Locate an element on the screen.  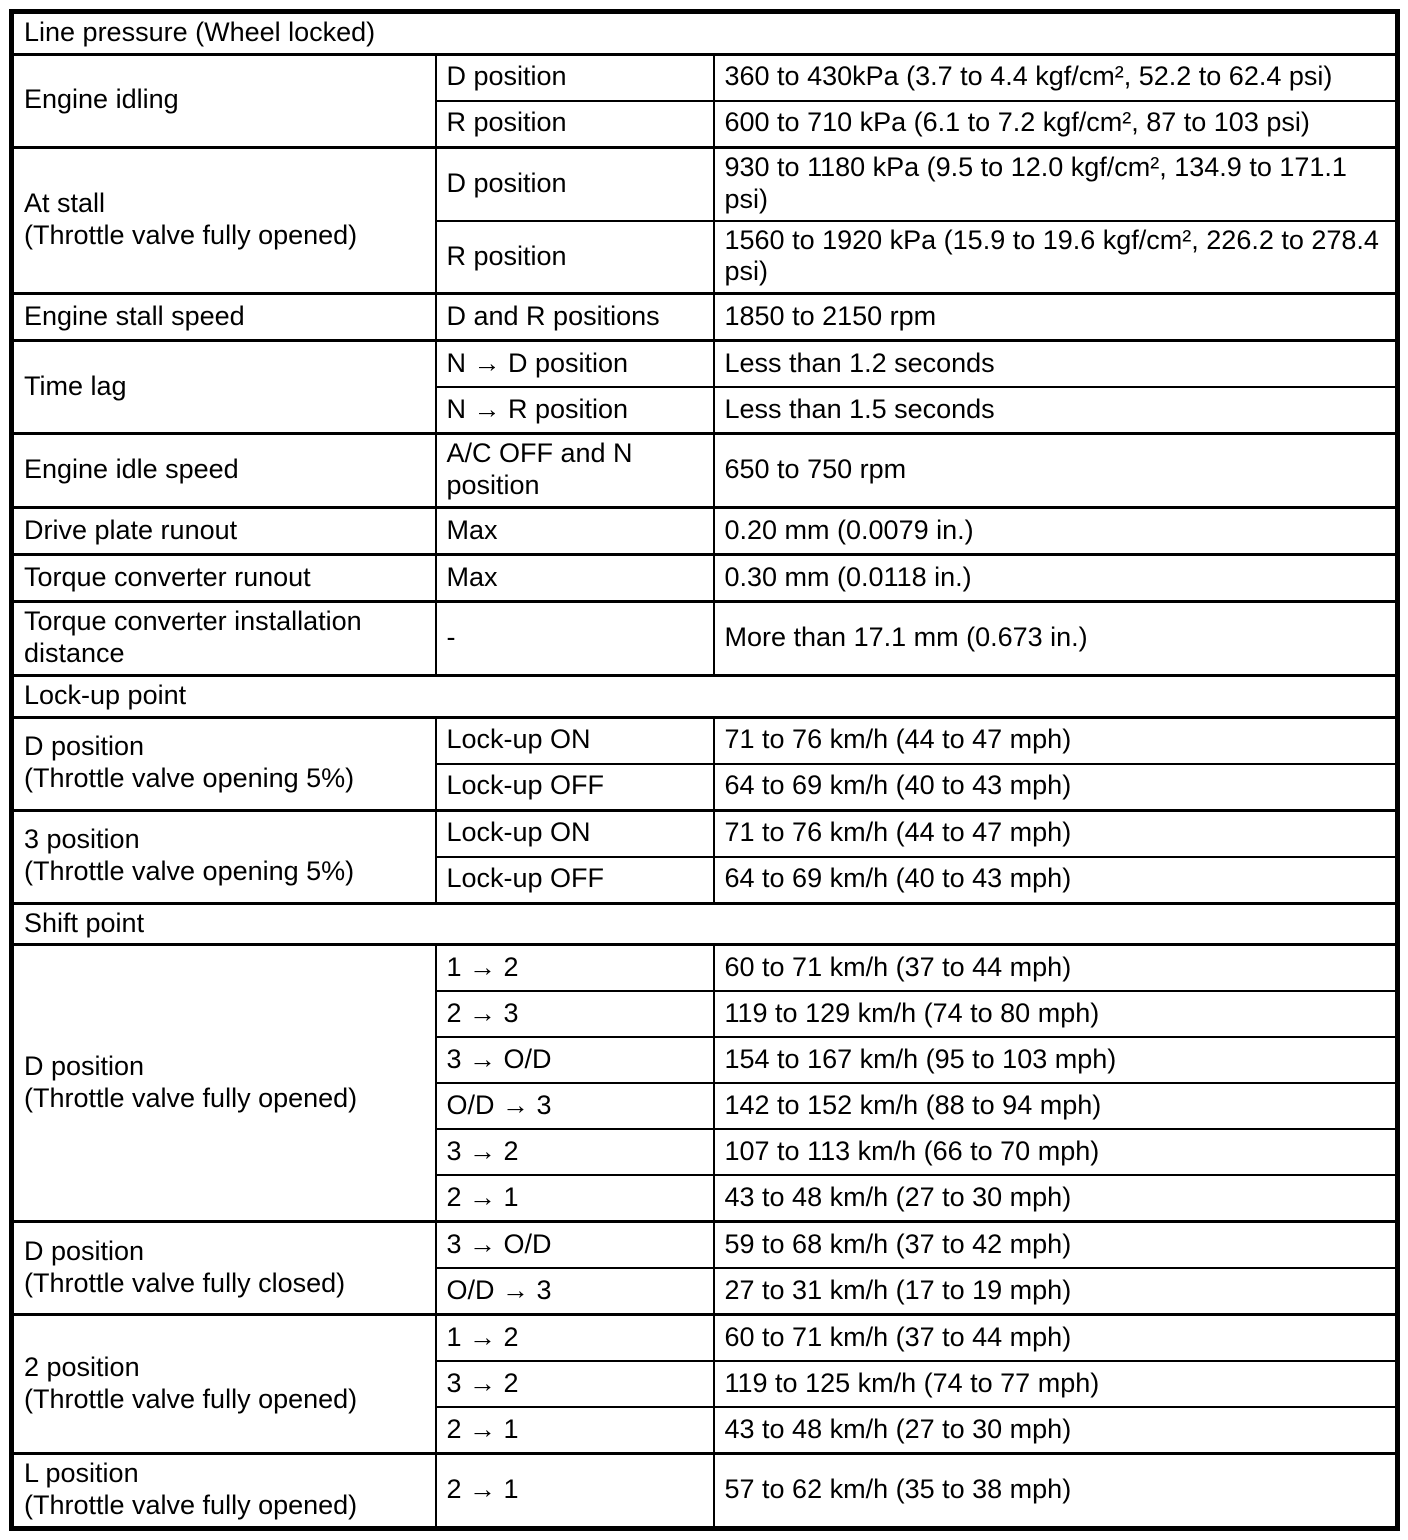
row-label: Torque converter installation distance is located at coordinates (223, 638).